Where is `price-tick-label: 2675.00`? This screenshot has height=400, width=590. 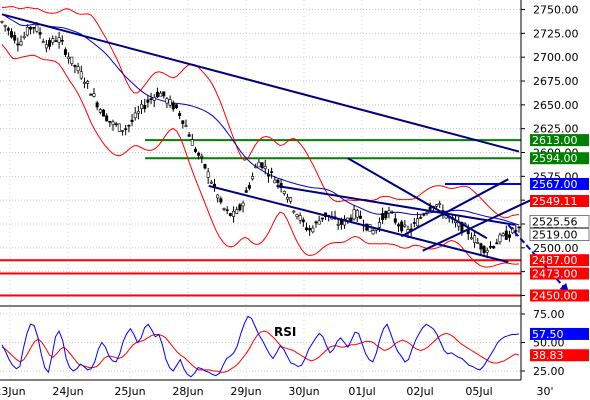
price-tick-label: 2675.00 is located at coordinates (556, 81).